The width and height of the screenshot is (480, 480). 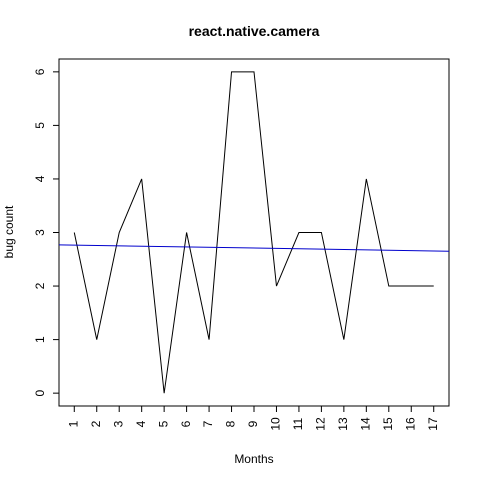 I want to click on y-tick-label: 2, so click(x=40, y=285).